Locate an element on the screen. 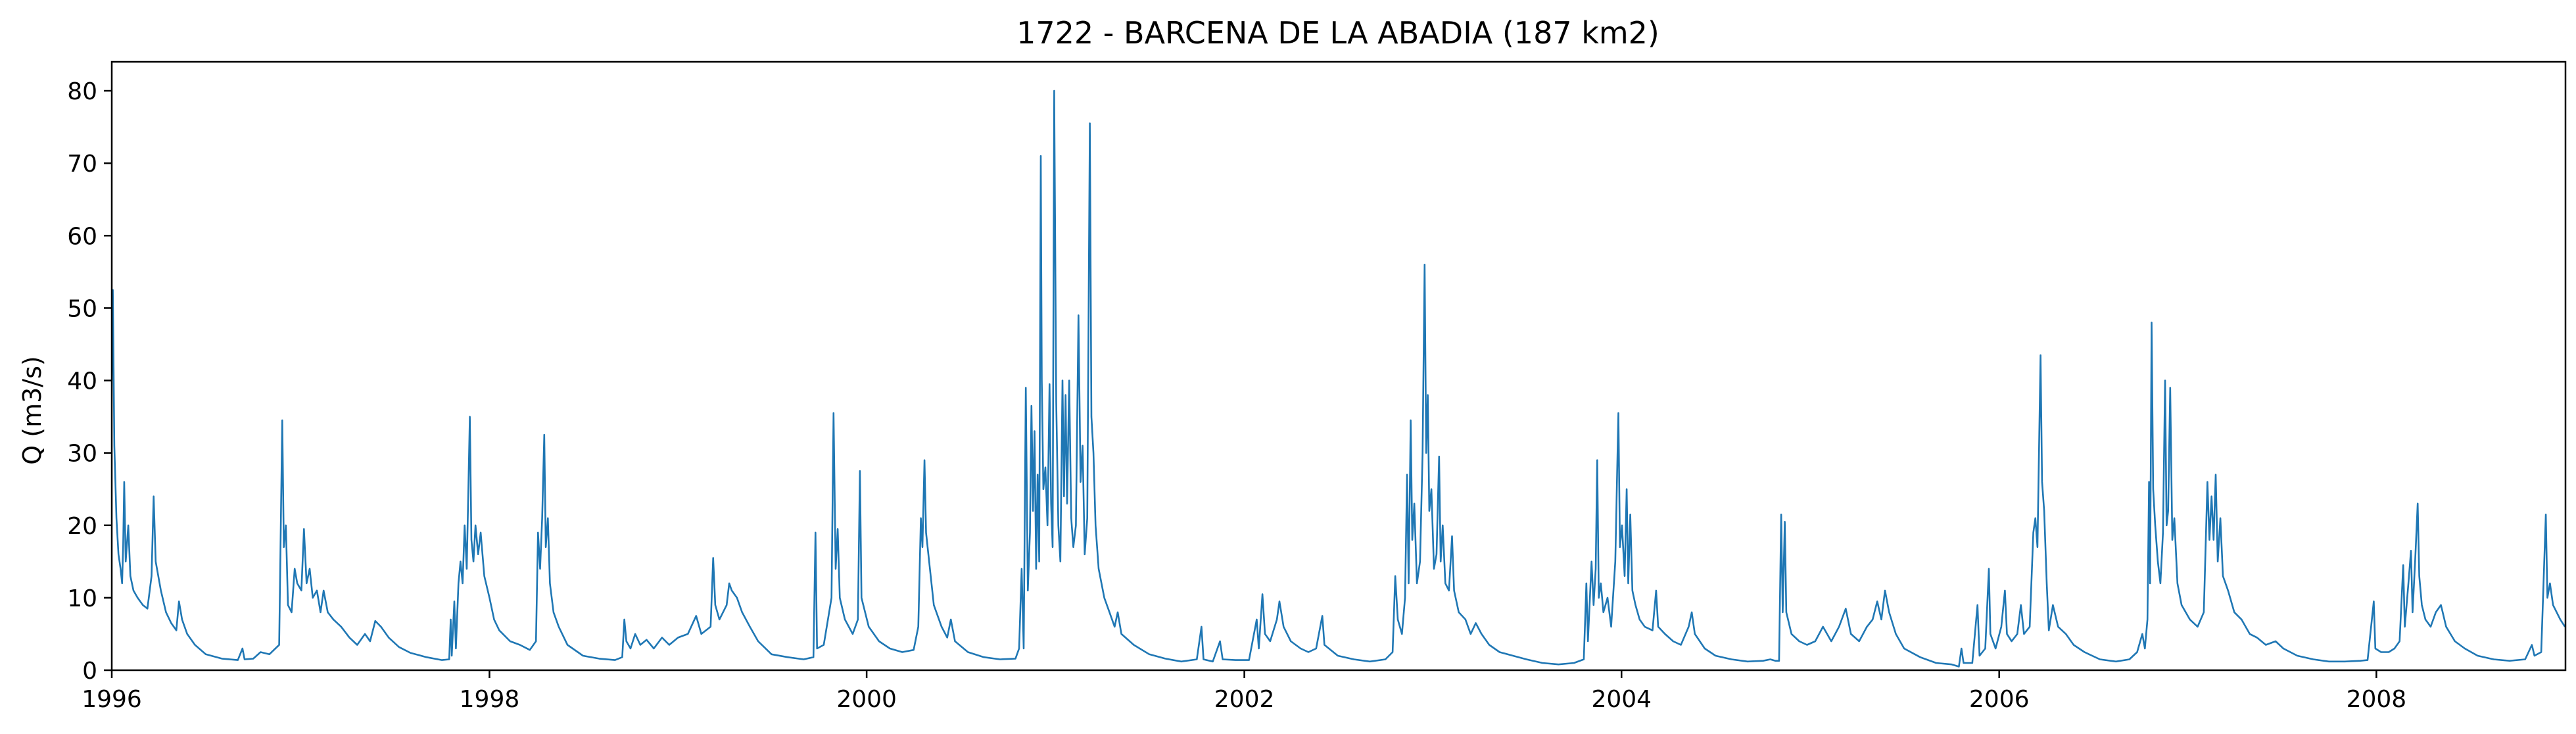  chart-title: 1722 - BARCENA DE LA ABADIA (187 km2) is located at coordinates (1338, 33).